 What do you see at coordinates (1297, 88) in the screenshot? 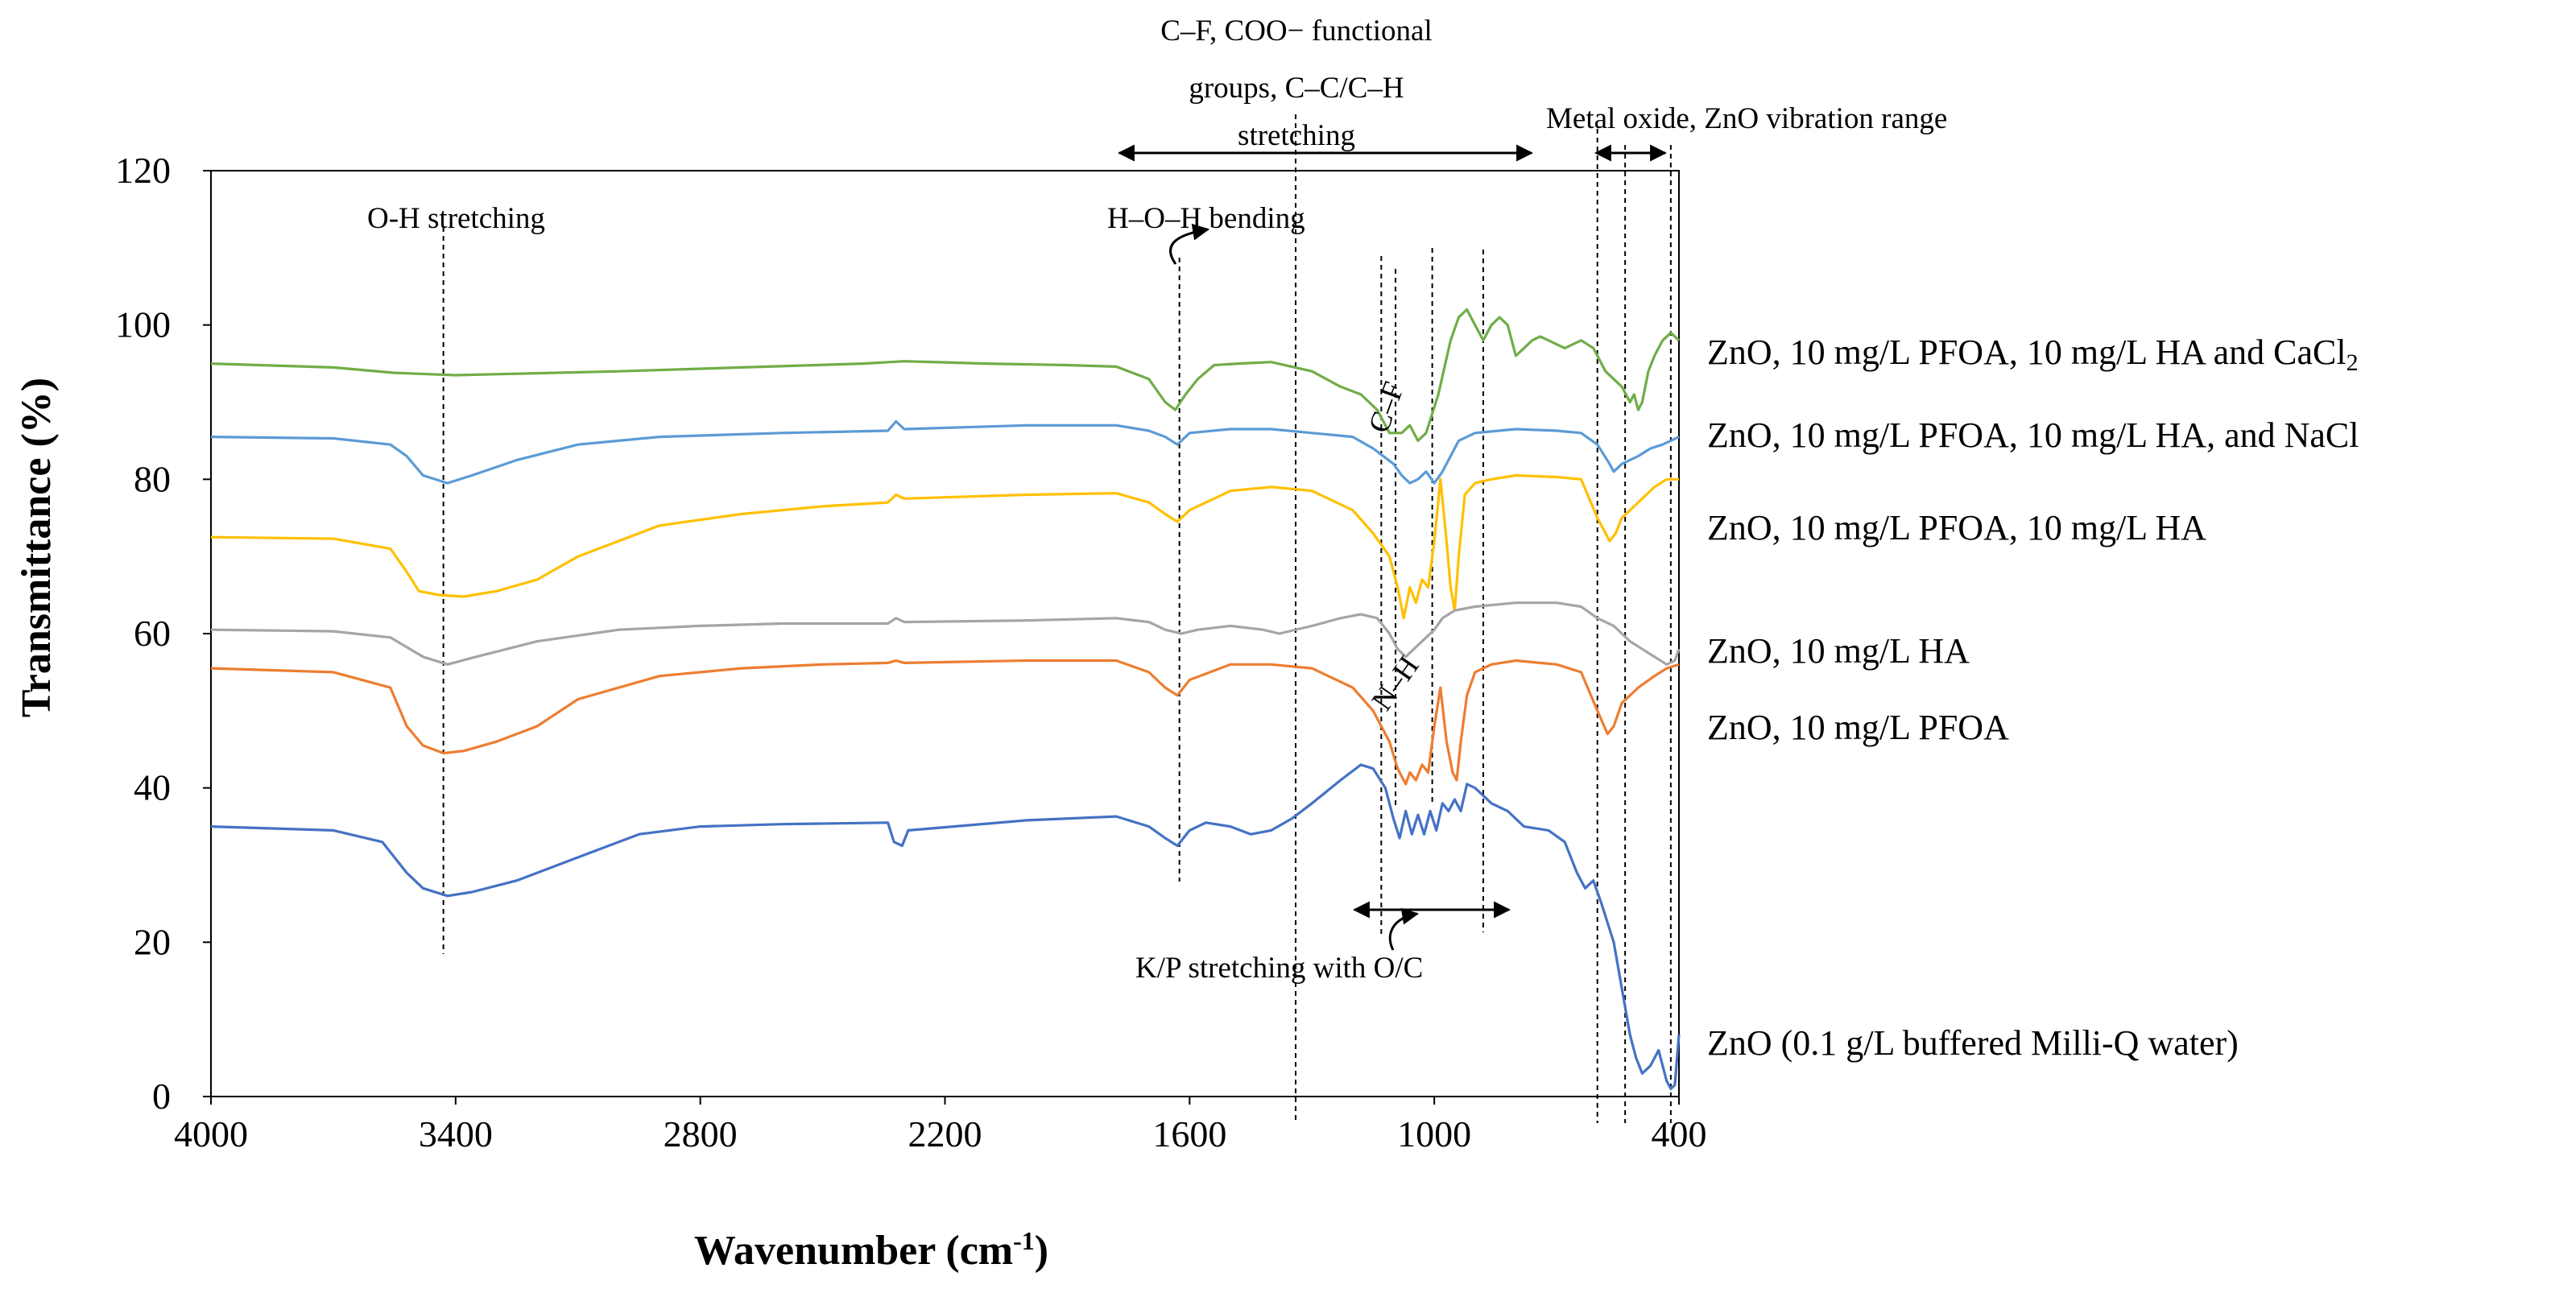
I see `annotation-functional-line-2: groups, C–C/C–H` at bounding box center [1297, 88].